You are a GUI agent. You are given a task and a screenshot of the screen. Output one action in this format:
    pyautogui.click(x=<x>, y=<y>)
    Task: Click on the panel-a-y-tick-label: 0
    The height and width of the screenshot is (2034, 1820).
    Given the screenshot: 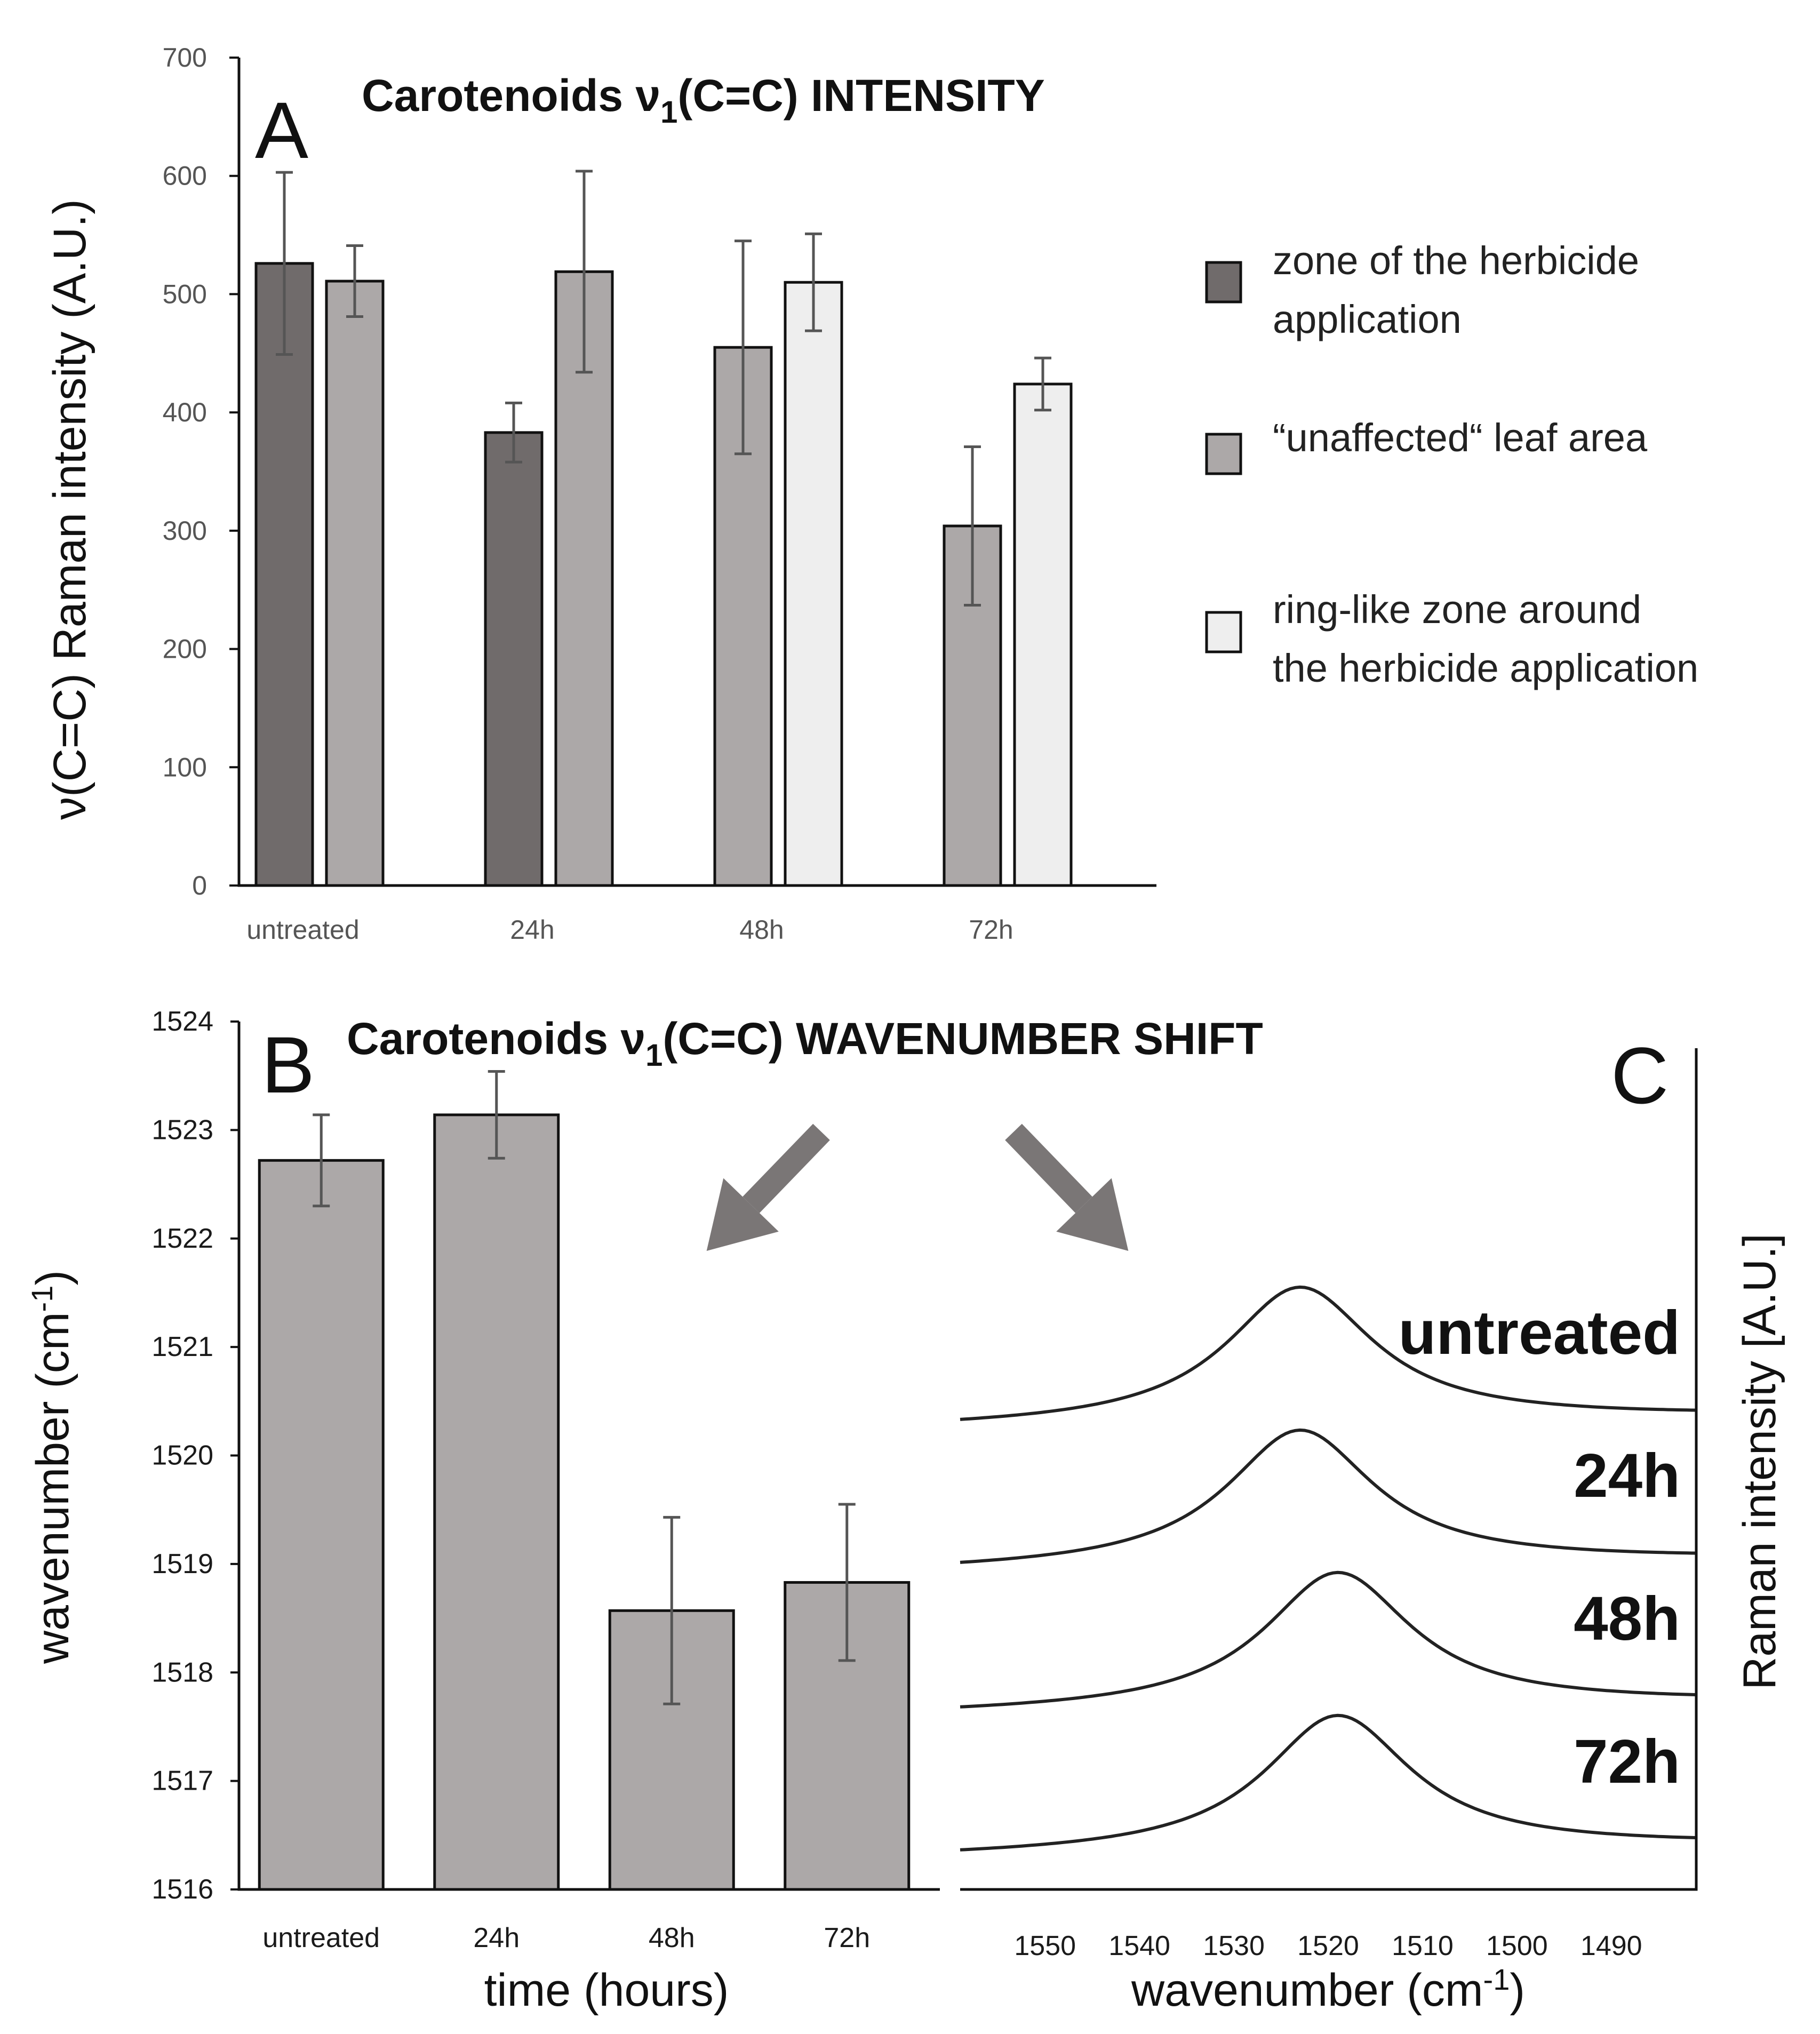 What is the action you would take?
    pyautogui.click(x=199, y=886)
    